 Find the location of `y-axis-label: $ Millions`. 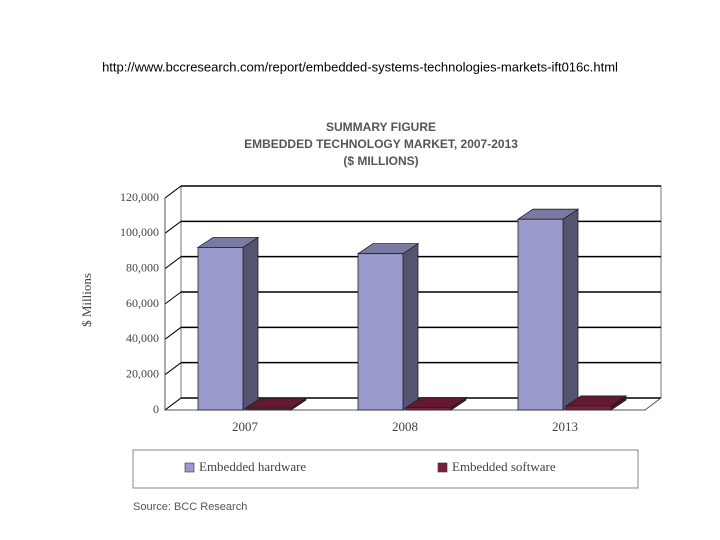

y-axis-label: $ Millions is located at coordinates (86, 300).